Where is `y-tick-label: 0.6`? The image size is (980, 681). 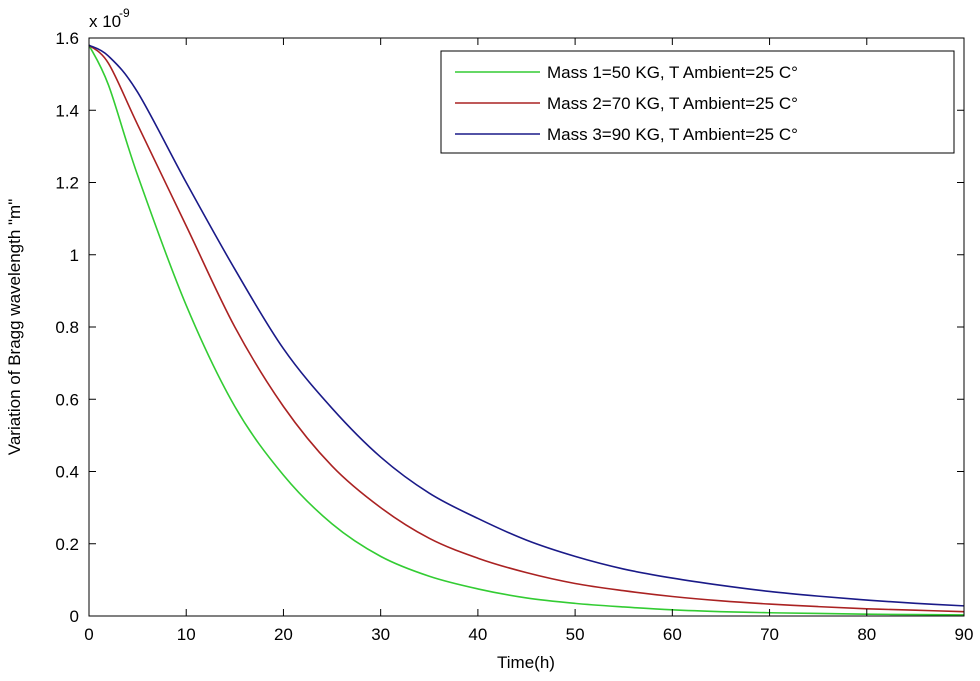 y-tick-label: 0.6 is located at coordinates (67, 399).